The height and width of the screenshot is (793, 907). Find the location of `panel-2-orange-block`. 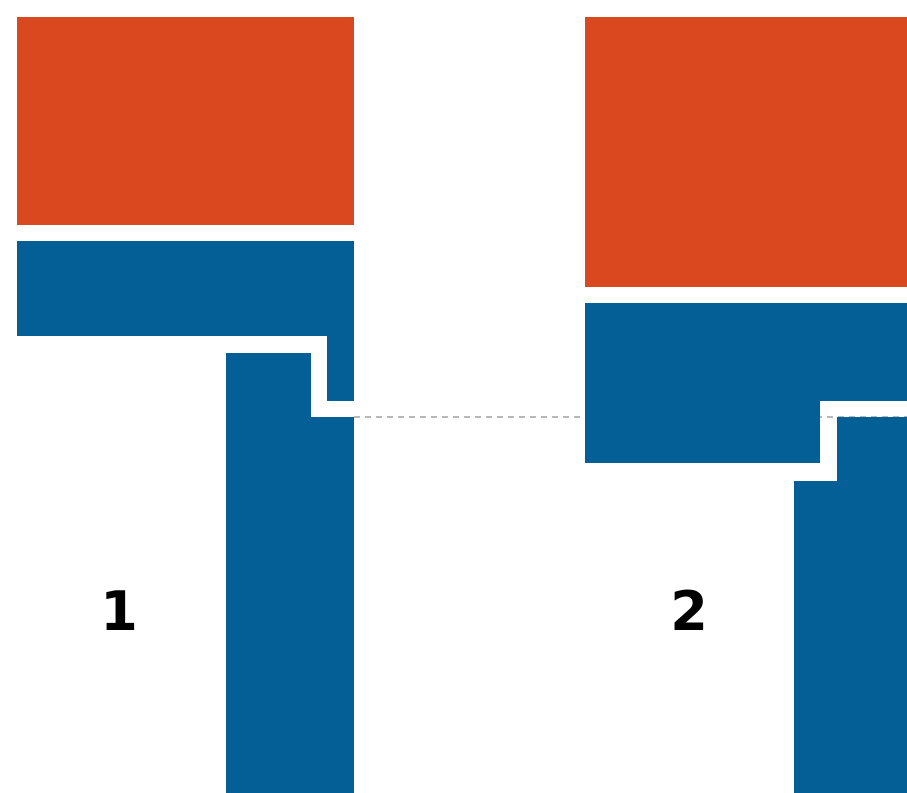

panel-2-orange-block is located at coordinates (746, 152).